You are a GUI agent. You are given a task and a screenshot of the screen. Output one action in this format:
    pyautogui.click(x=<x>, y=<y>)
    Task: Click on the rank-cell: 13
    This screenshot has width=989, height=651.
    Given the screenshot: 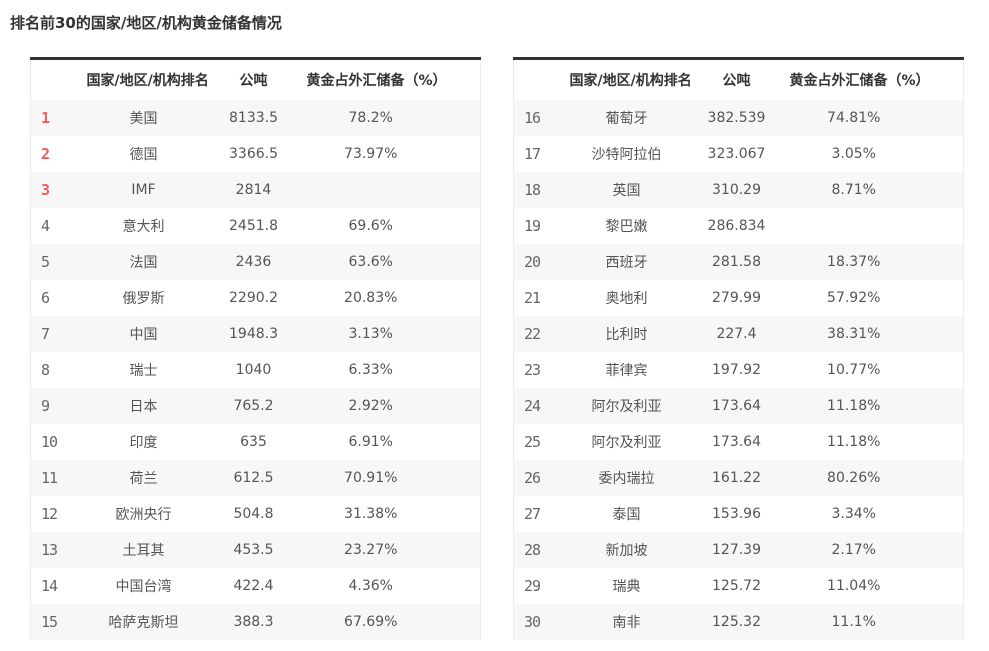 What is the action you would take?
    pyautogui.click(x=49, y=549)
    